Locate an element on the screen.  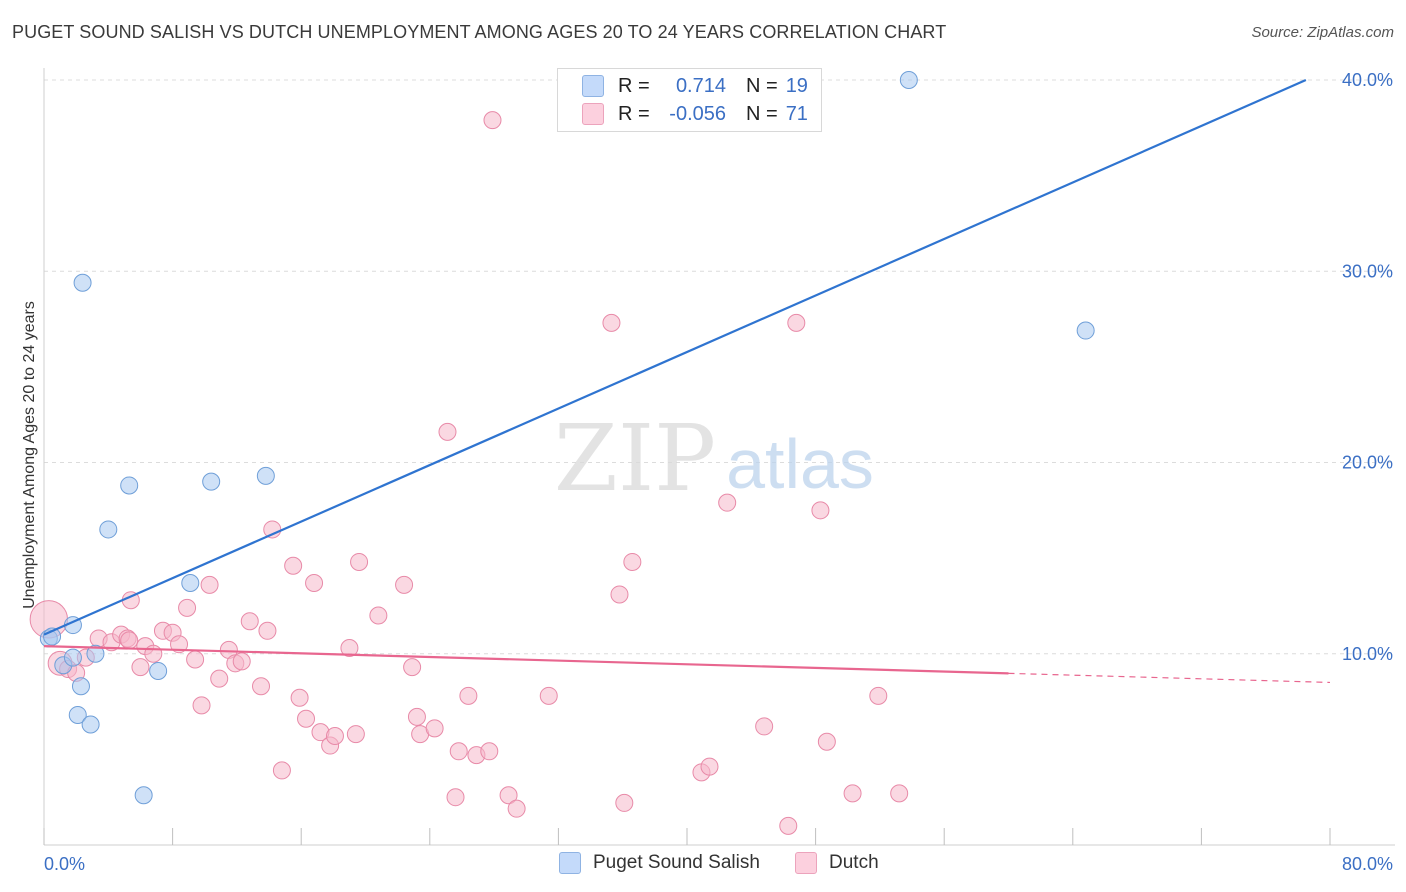
y-tick-label: 20.0% is located at coordinates (1367, 463).